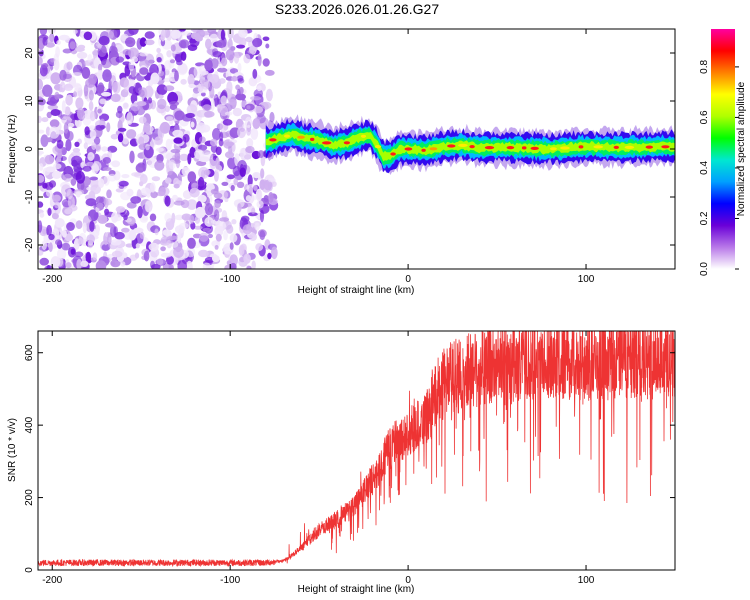  What do you see at coordinates (704, 168) in the screenshot?
I see `colorbar-tick-label: 0.4` at bounding box center [704, 168].